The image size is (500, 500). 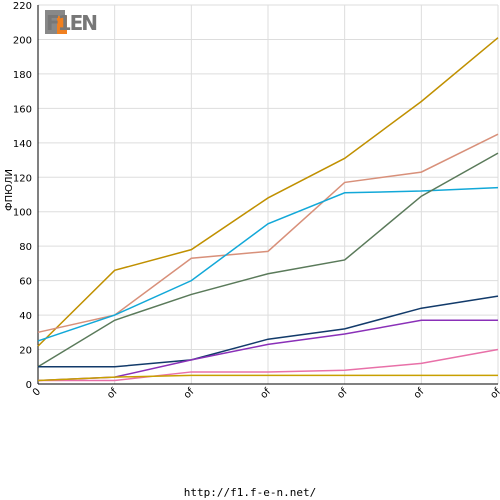 What do you see at coordinates (22, 213) in the screenshot?
I see `y-tick-label: 100` at bounding box center [22, 213].